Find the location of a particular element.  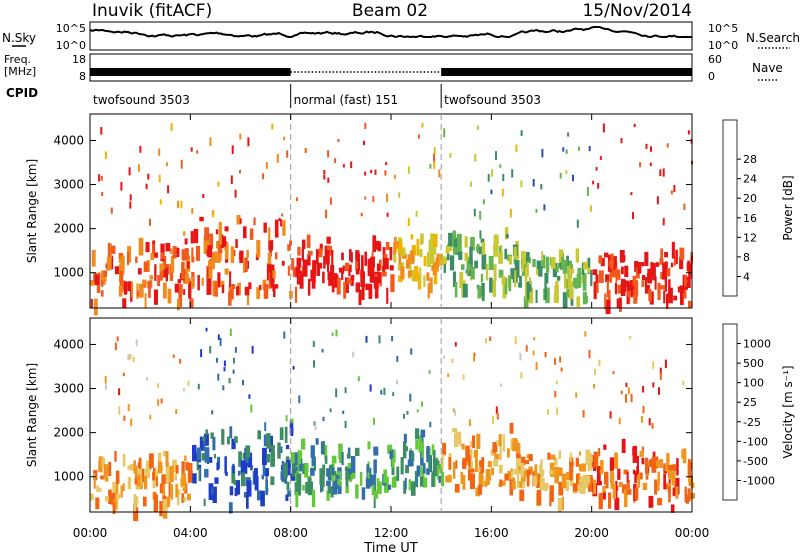

freq-unit-label: [MHz] is located at coordinates (20, 71).